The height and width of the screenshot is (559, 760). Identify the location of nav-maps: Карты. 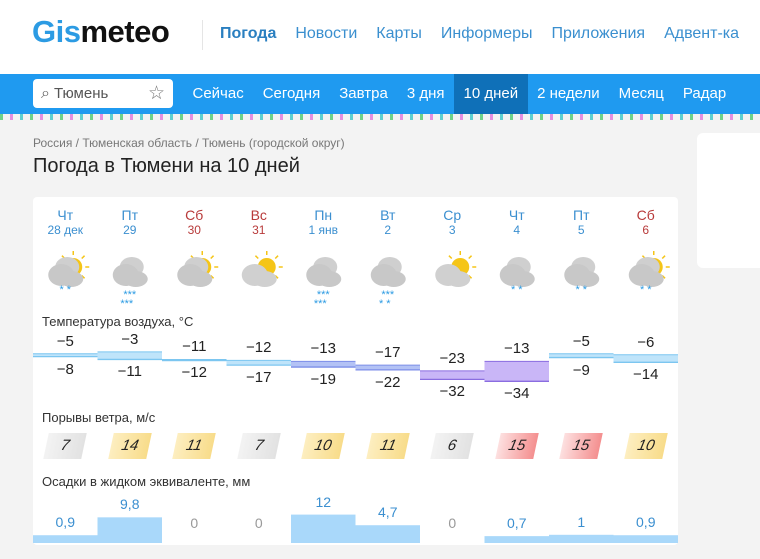
(399, 33).